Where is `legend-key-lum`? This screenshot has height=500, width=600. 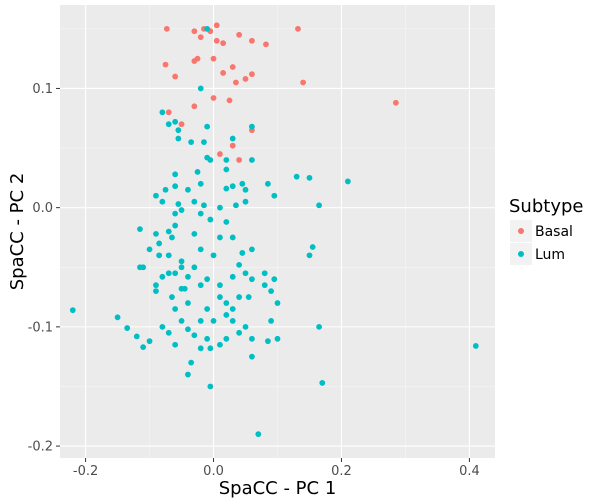
legend-key-lum is located at coordinates (521, 254).